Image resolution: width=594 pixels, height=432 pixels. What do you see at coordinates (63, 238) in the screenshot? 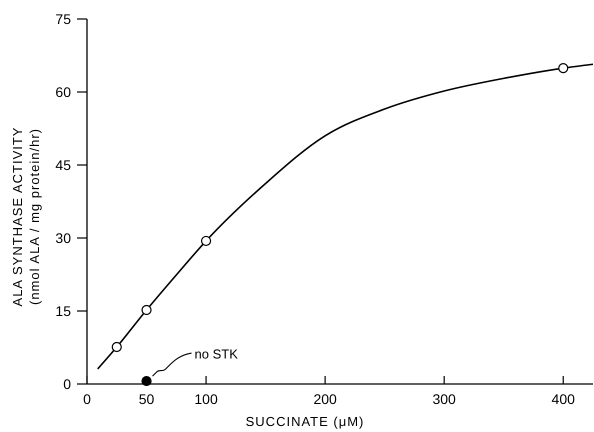
I see `y-tick-label: 30` at bounding box center [63, 238].